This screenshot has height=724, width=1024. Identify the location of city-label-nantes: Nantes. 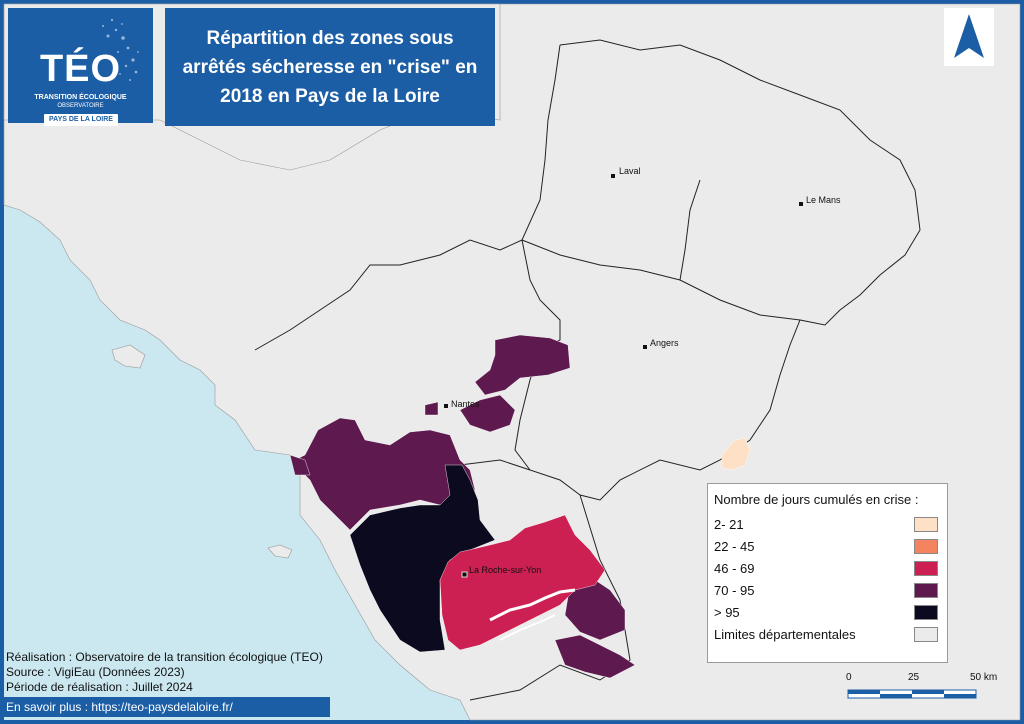
(465, 404).